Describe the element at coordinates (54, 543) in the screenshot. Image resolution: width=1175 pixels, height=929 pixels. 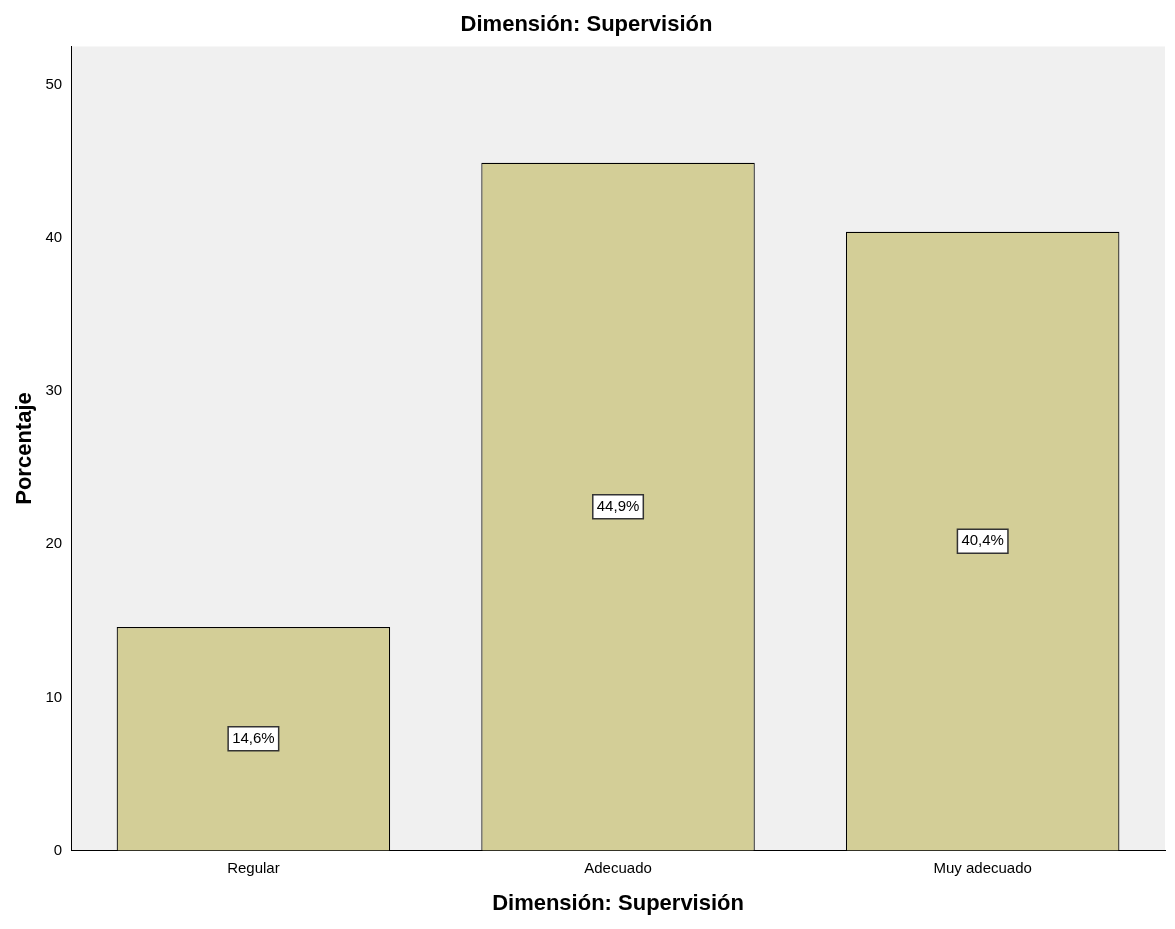
I see `y-tick-label: 20` at that location.